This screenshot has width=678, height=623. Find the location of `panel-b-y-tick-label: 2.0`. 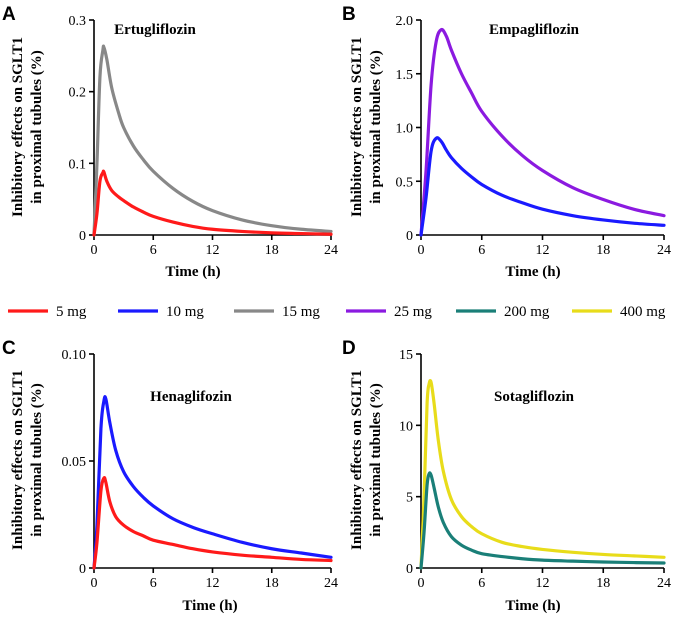

panel-b-y-tick-label: 2.0 is located at coordinates (405, 21).